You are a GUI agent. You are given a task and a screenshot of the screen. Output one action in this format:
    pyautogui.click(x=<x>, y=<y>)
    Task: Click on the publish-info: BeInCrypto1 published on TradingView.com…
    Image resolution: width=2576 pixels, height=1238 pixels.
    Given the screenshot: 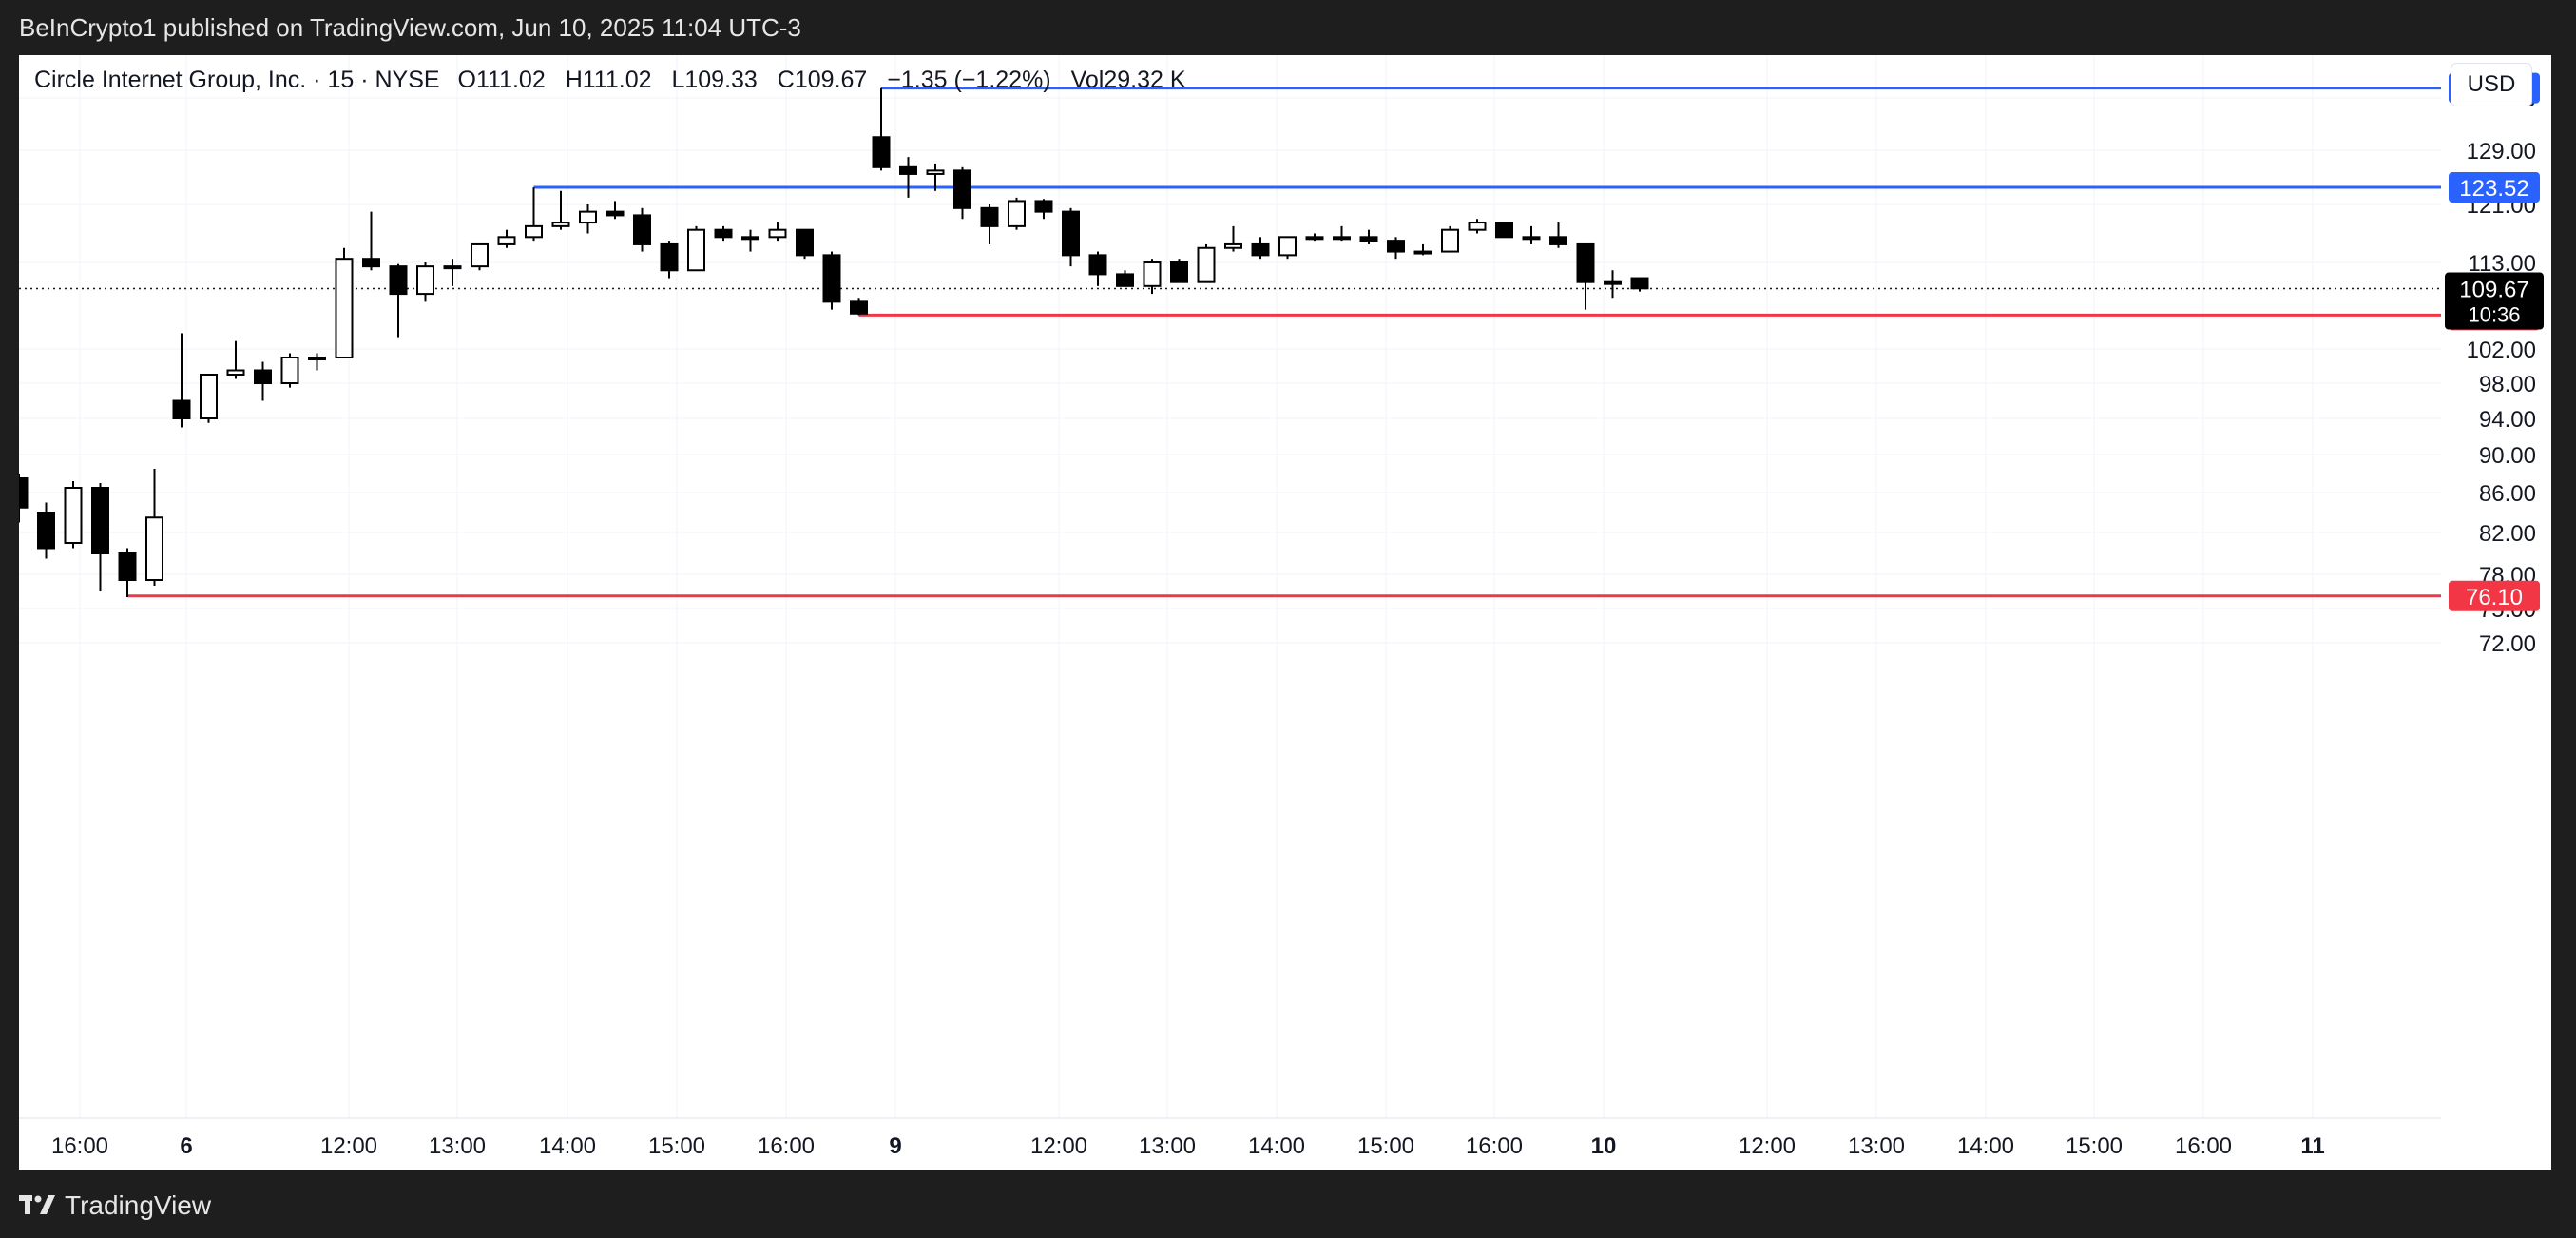 What is the action you would take?
    pyautogui.click(x=410, y=28)
    